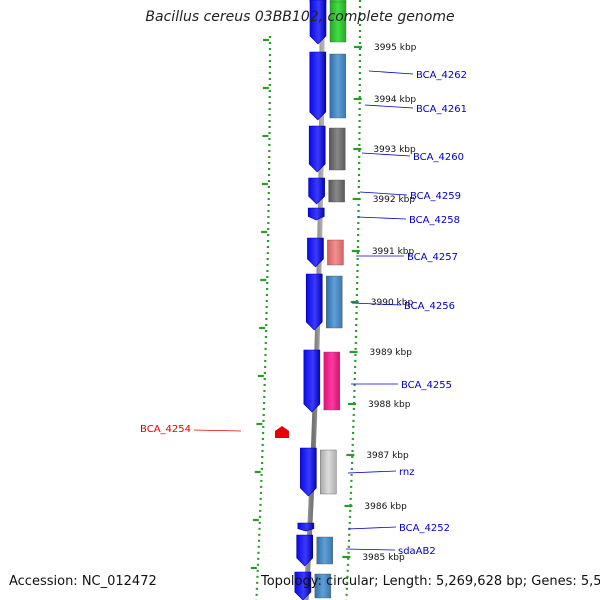  Describe the element at coordinates (263, 317) in the screenshot. I see `inner-dotted-ring` at that location.